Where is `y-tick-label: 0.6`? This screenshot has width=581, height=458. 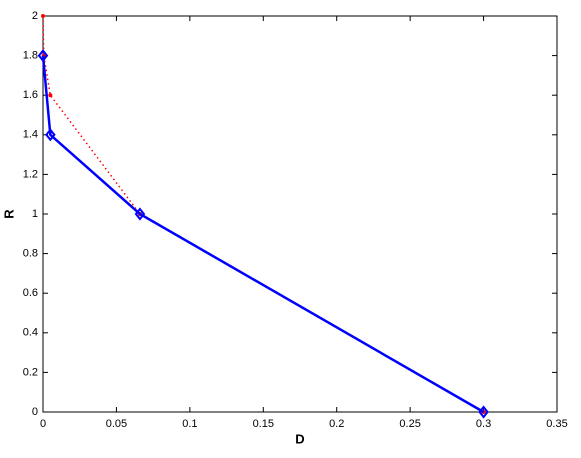
y-tick-label: 0.6 is located at coordinates (30, 293).